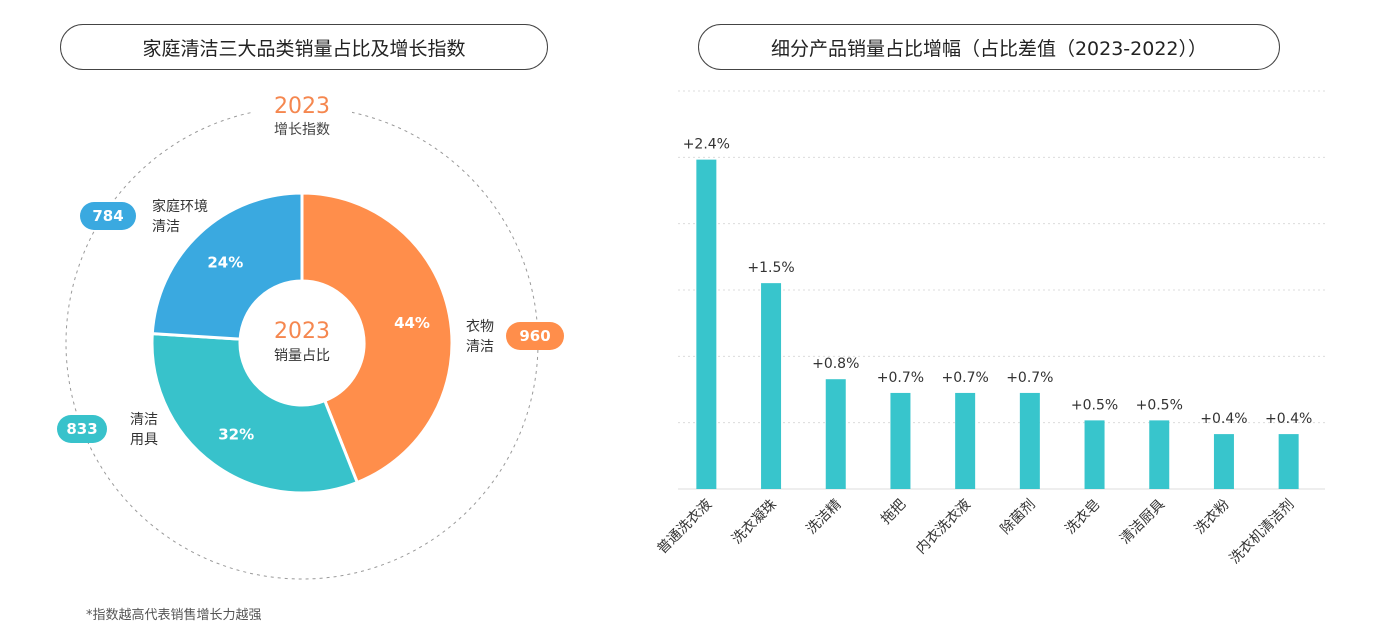  What do you see at coordinates (302, 130) in the screenshot?
I see `outer-label-text: 增长指数` at bounding box center [302, 130].